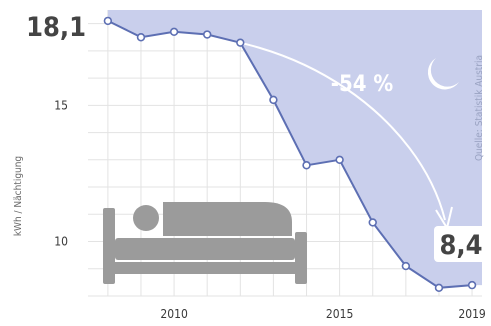 The height and width of the screenshot is (326, 491). What do you see at coordinates (472, 314) in the screenshot?
I see `x-tick-label: 2019` at bounding box center [472, 314].